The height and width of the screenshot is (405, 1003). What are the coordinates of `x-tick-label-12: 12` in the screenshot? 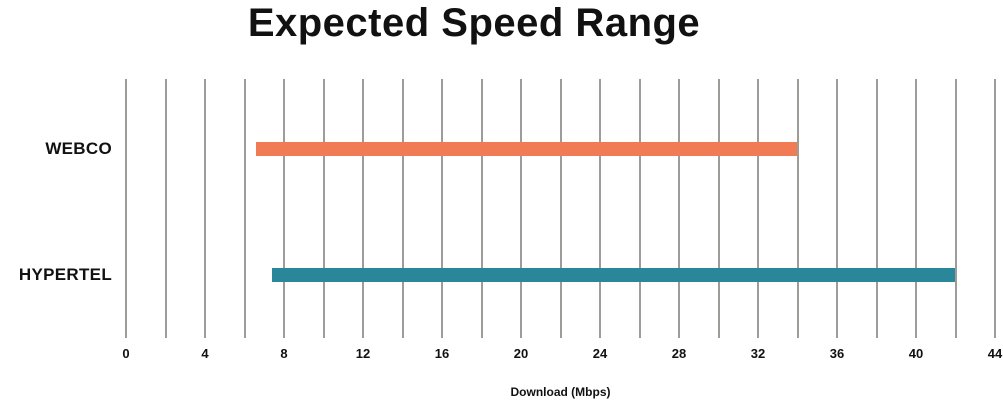 It's located at (363, 353).